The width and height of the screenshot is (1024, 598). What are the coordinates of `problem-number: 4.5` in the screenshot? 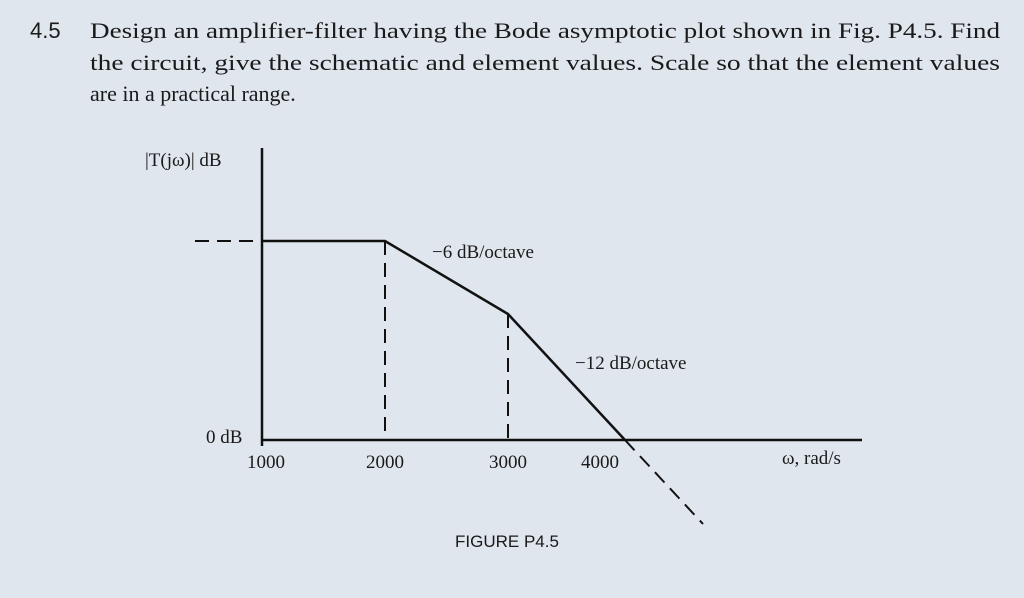 It's located at (45, 30).